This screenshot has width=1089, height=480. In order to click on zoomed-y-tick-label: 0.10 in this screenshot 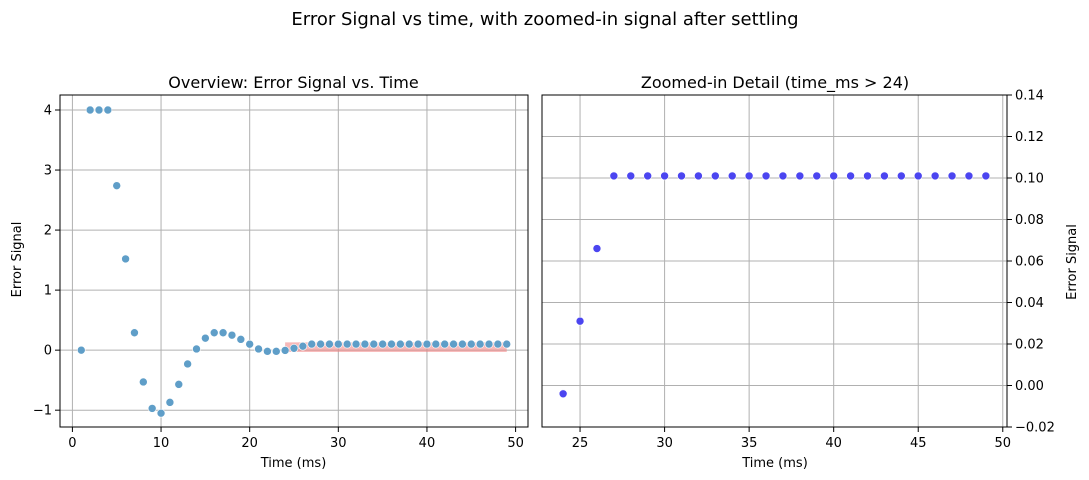, I will do `click(1029, 179)`.